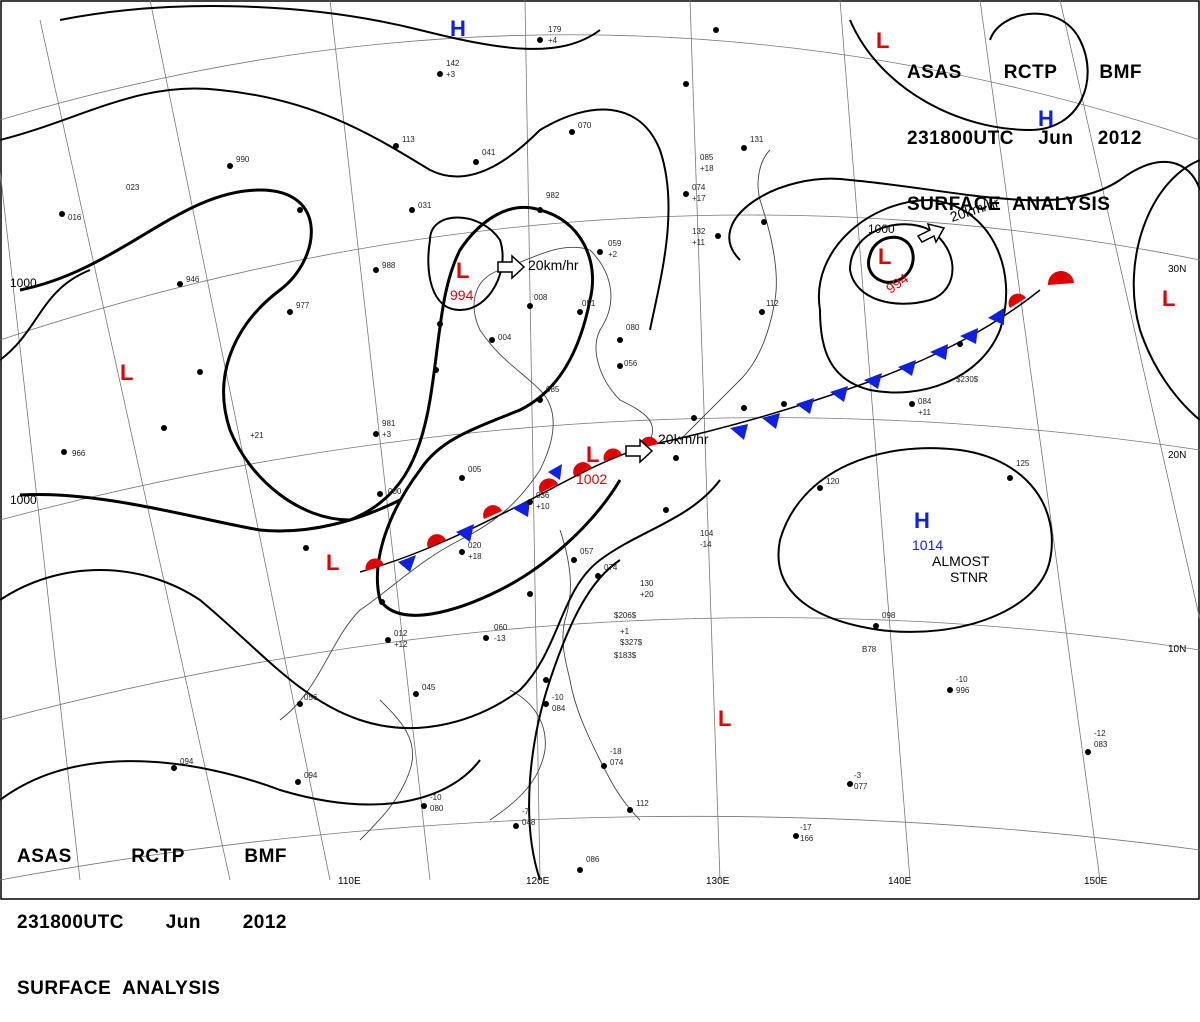  Describe the element at coordinates (1177, 649) in the screenshot. I see `lat-label-10n: 10N` at that location.